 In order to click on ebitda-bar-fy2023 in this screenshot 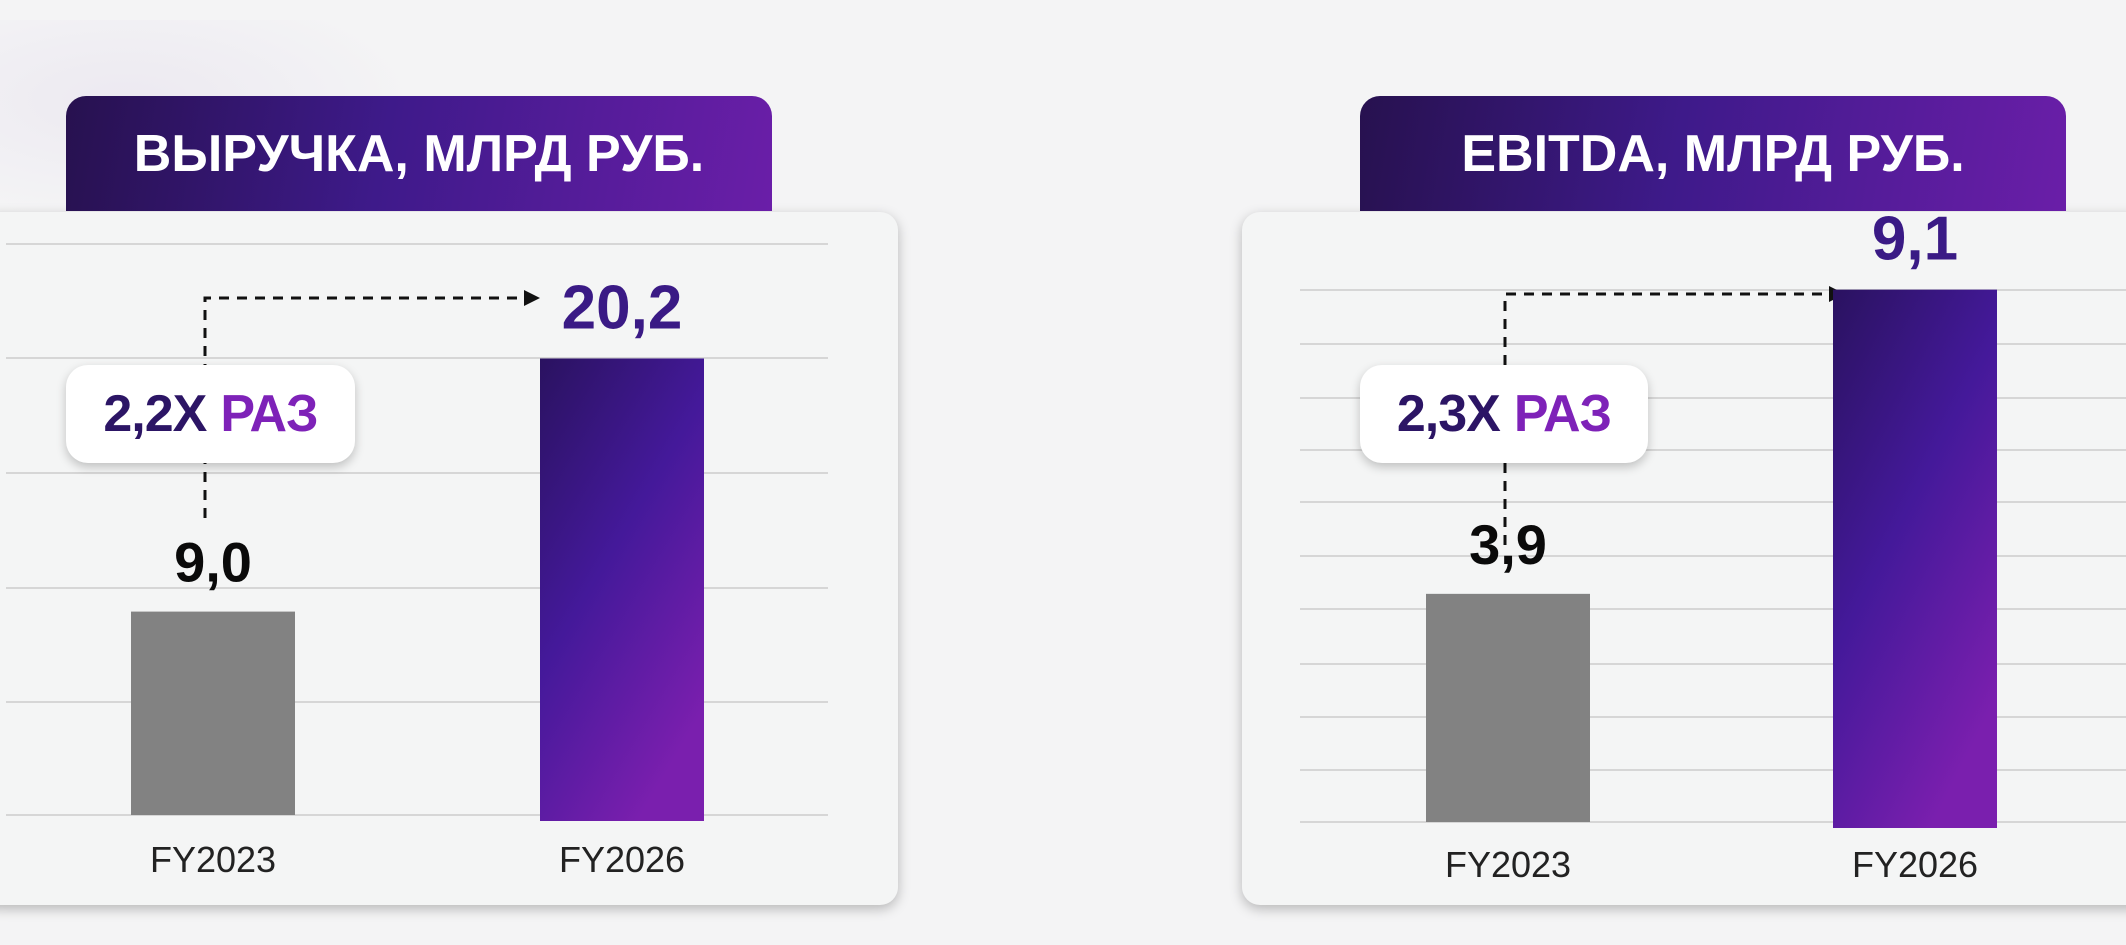, I will do `click(1508, 707)`.